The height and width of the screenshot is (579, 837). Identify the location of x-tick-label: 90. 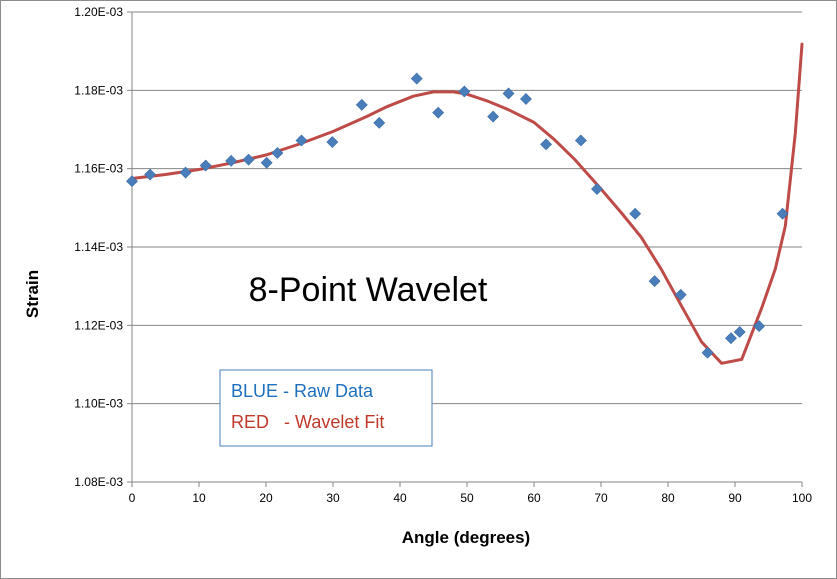
(735, 498).